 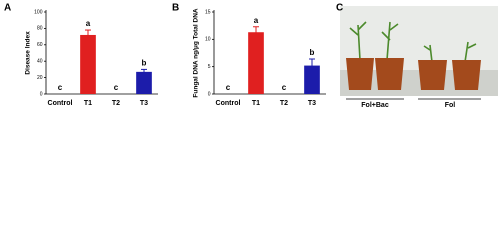 What do you see at coordinates (339, 8) in the screenshot?
I see `panel-label: C` at bounding box center [339, 8].